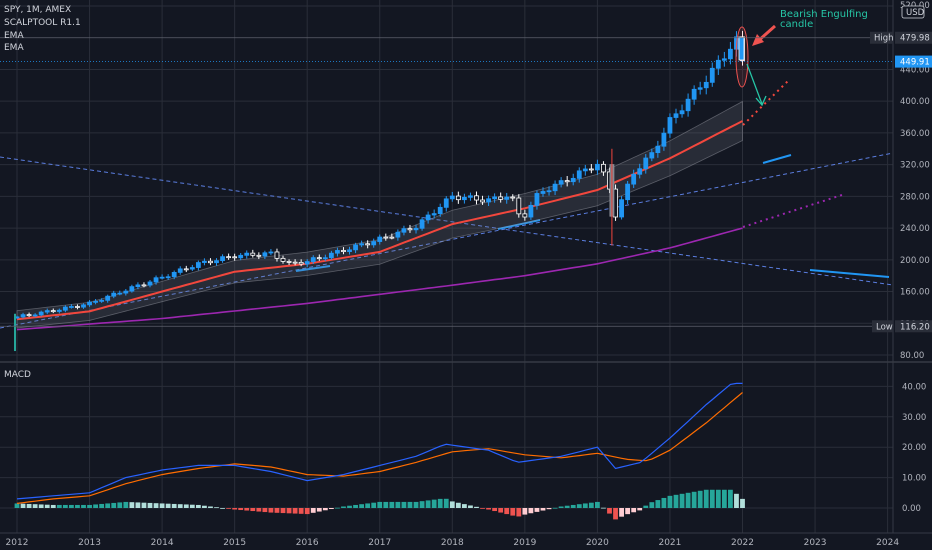  I want to click on symbol-label: SPY, 1M, AMEX, so click(38, 10).